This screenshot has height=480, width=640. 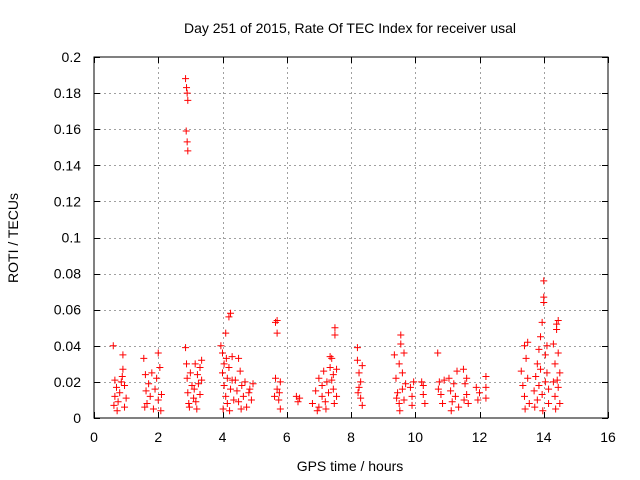 What do you see at coordinates (67, 201) in the screenshot?
I see `y-tick-label: 0.12` at bounding box center [67, 201].